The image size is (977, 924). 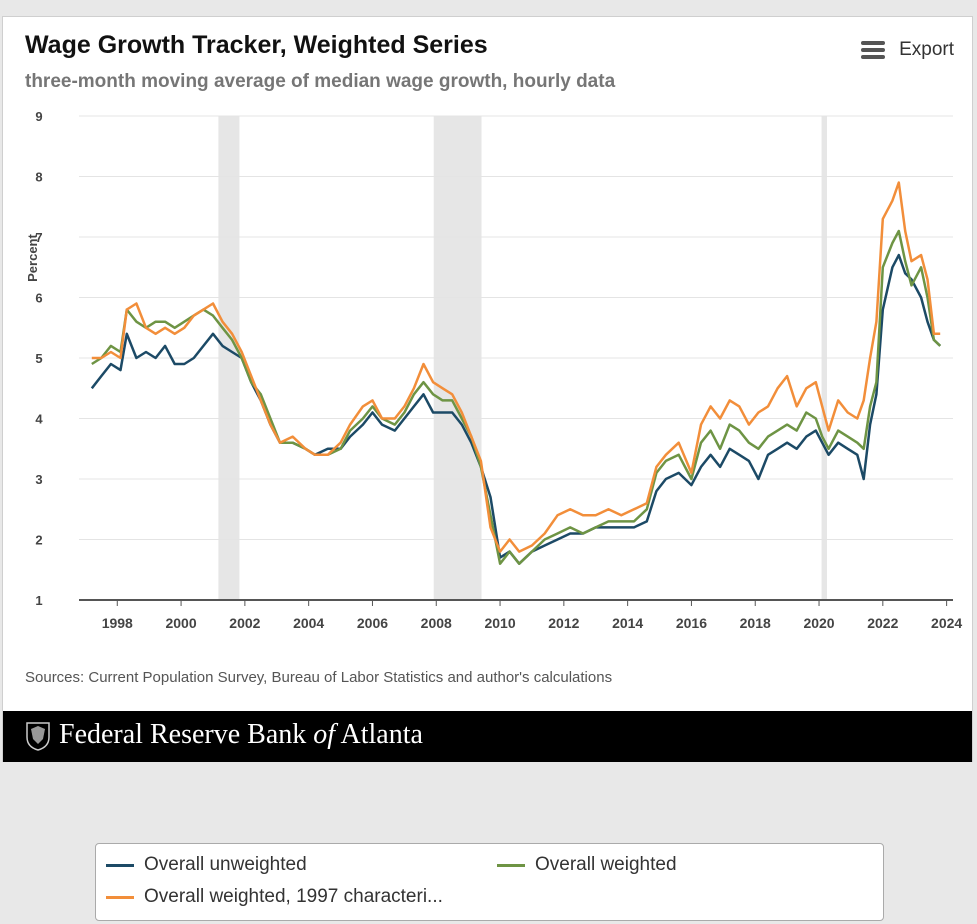 What do you see at coordinates (946, 623) in the screenshot?
I see `x-tick-label: 2024` at bounding box center [946, 623].